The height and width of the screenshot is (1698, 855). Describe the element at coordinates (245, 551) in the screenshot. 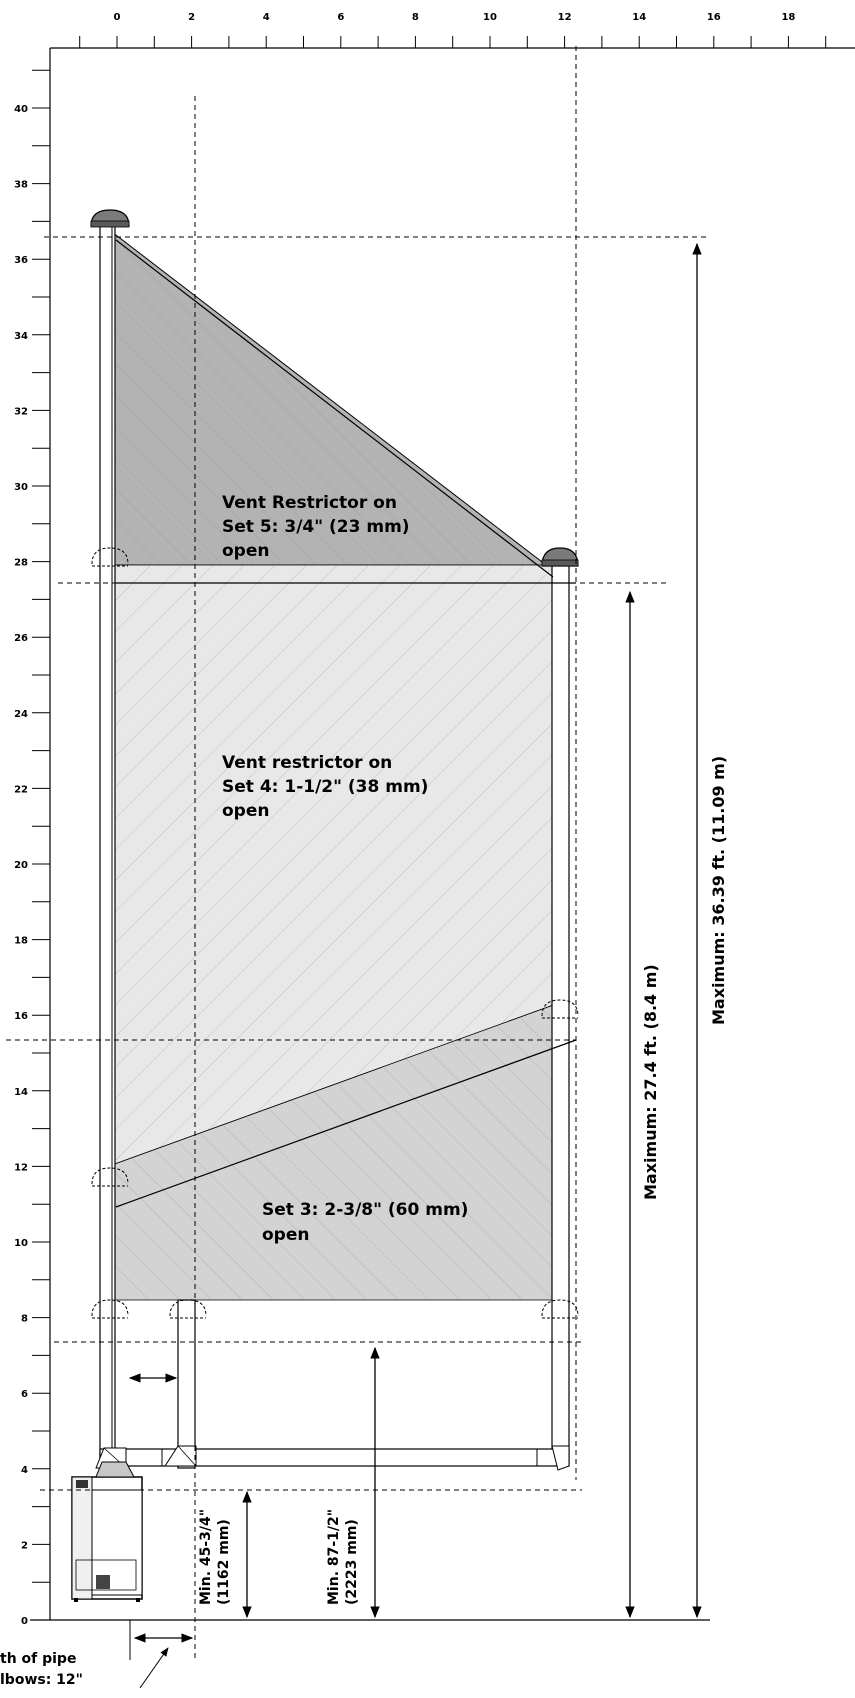

I see `zone-set5-line3: open` at that location.